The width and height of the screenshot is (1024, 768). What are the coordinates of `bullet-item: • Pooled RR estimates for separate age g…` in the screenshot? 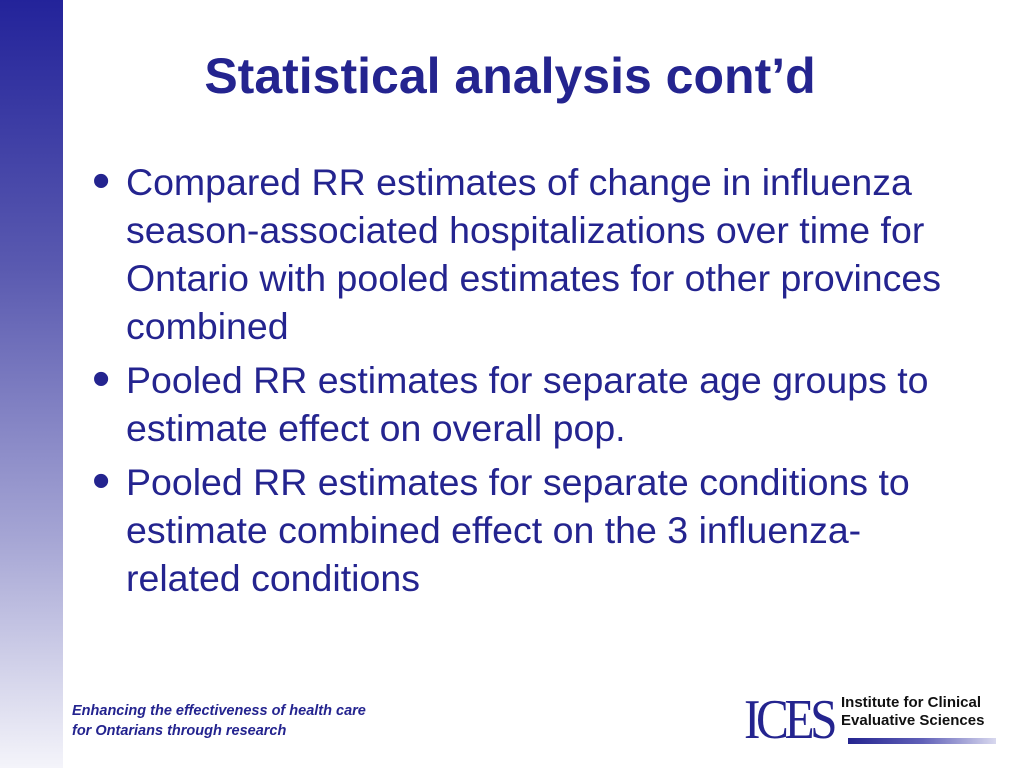 It's located at (532, 401).